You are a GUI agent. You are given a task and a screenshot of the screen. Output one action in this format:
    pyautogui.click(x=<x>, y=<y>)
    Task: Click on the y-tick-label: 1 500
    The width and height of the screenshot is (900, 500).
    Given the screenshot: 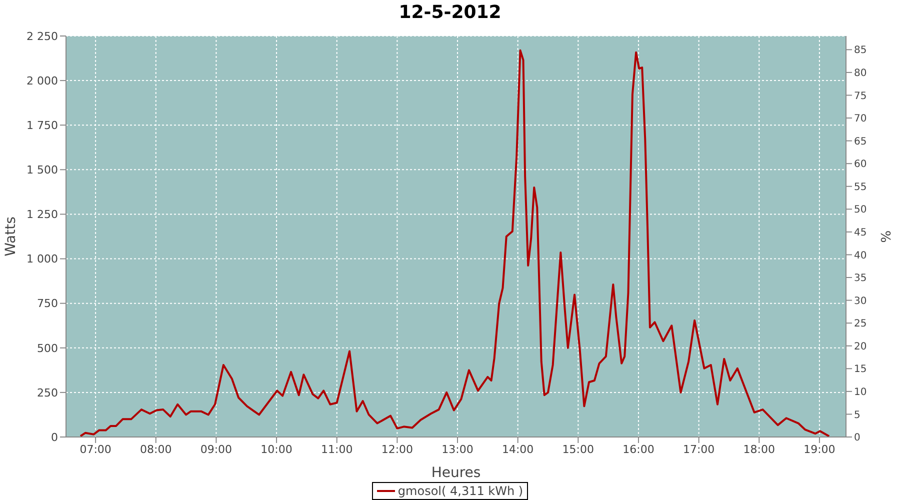 What is the action you would take?
    pyautogui.click(x=42, y=170)
    